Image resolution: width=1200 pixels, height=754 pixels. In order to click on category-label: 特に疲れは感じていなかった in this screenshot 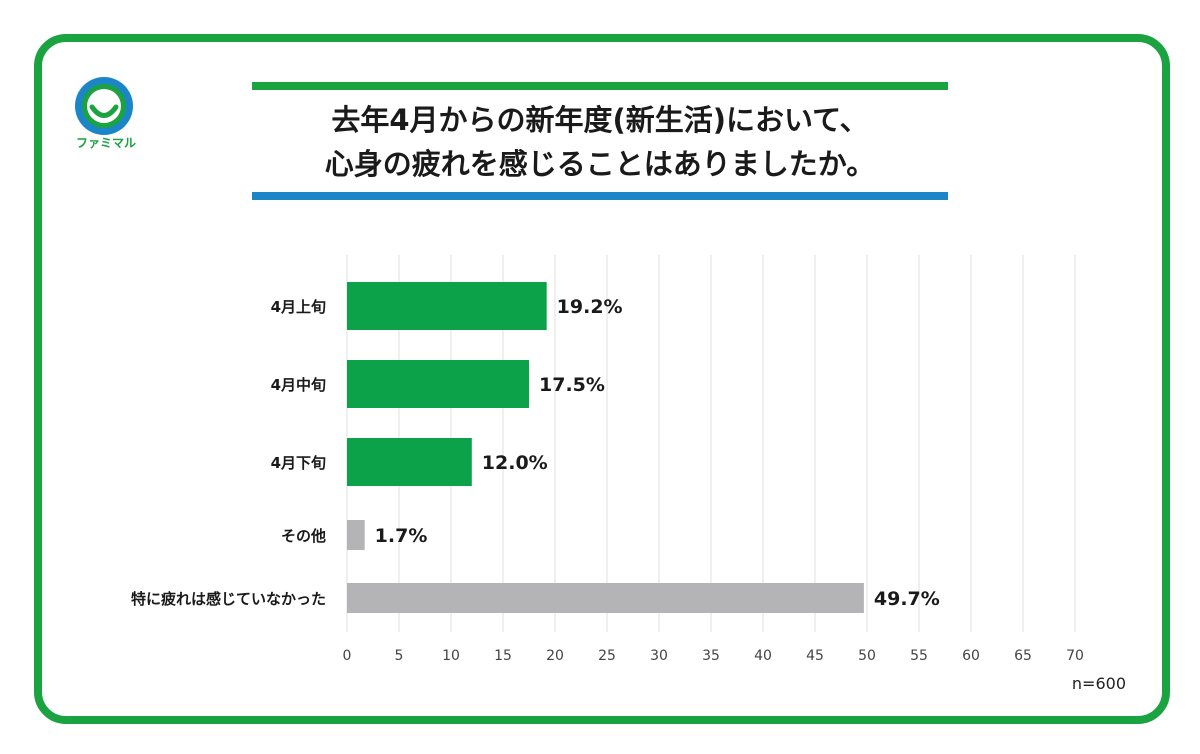, I will do `click(228, 599)`.